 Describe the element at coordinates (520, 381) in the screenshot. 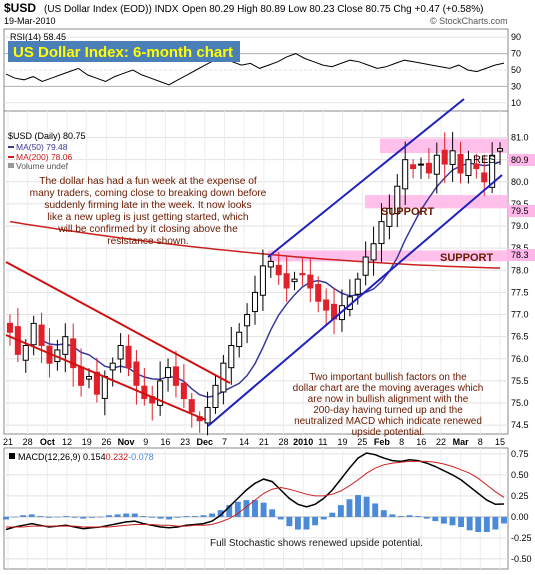

I see `price-tick-label: 75.5` at that location.